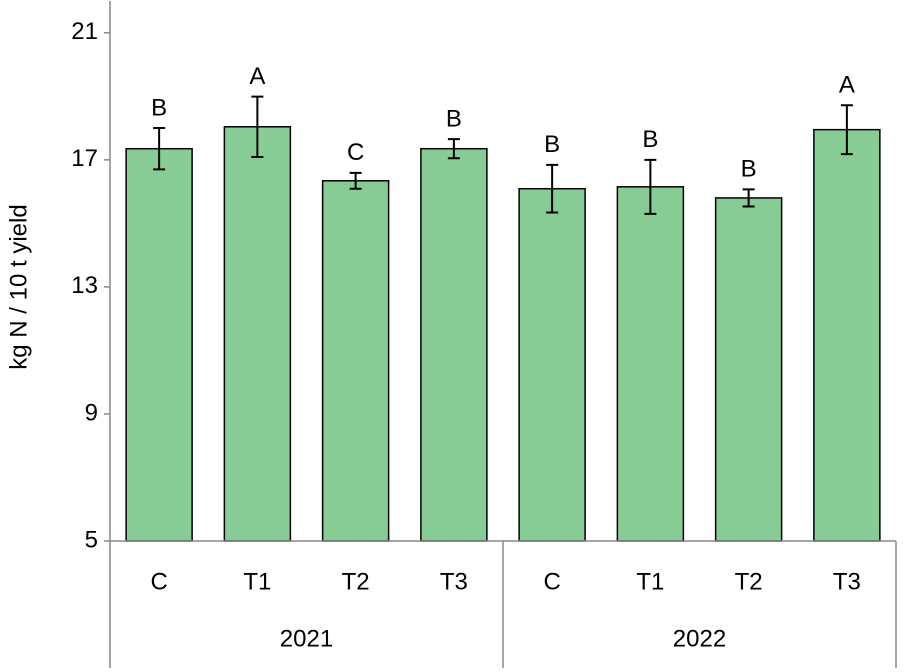  Describe the element at coordinates (91, 412) in the screenshot. I see `y-tick-label: 9` at that location.